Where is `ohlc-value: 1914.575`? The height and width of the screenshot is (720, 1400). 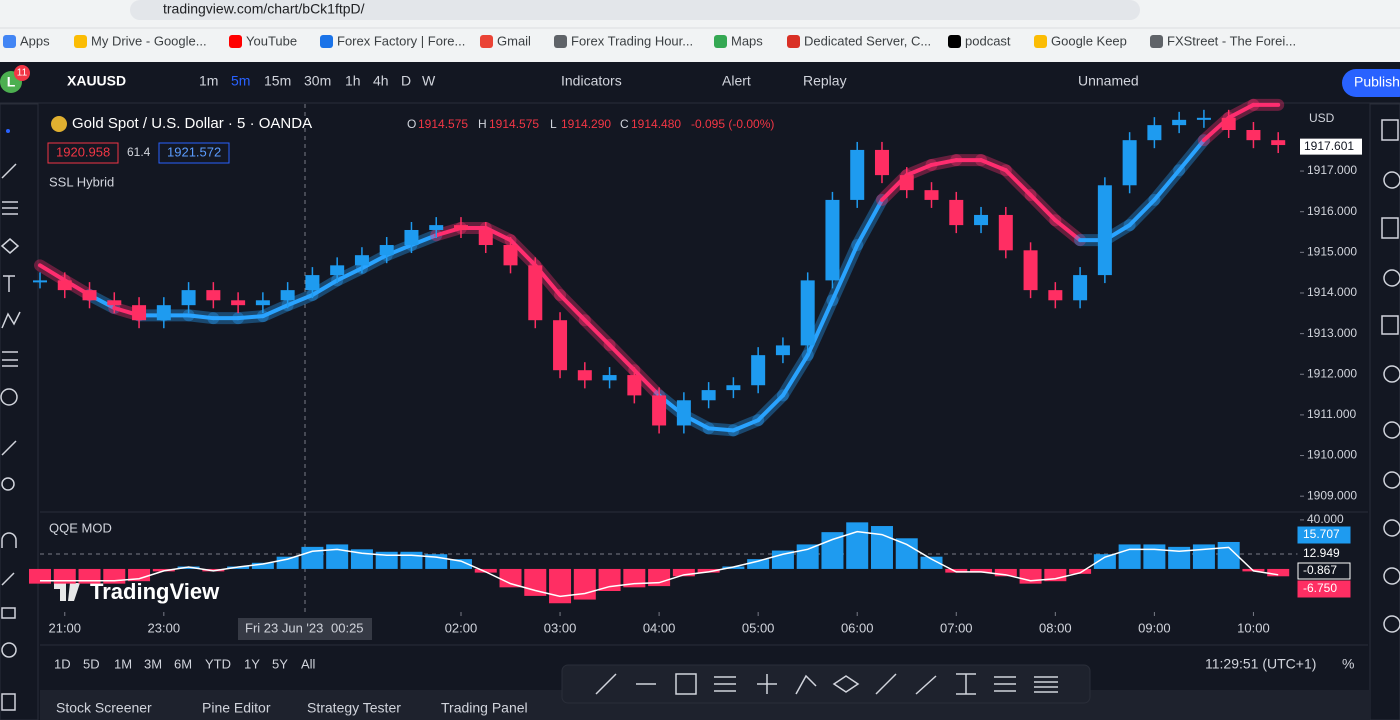 ohlc-value: 1914.575 is located at coordinates (443, 124).